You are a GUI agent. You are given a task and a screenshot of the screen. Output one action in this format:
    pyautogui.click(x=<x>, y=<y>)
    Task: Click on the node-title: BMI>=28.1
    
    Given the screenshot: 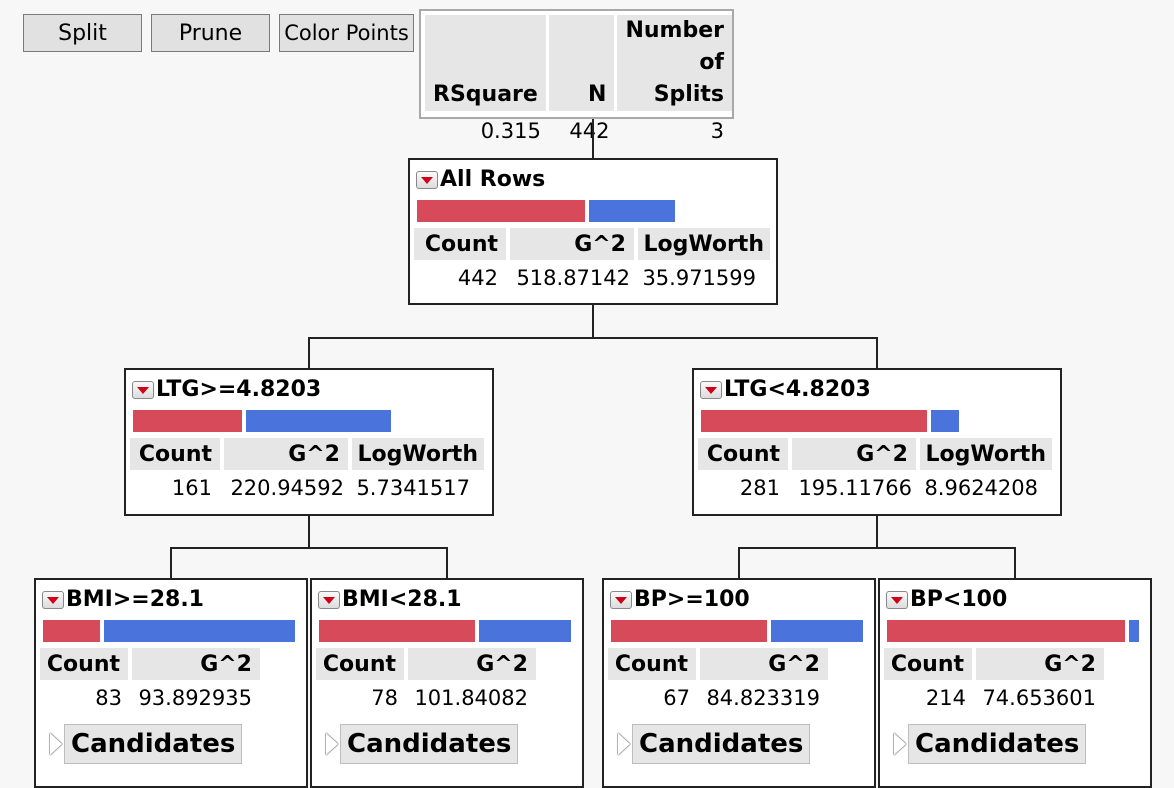 What is the action you would take?
    pyautogui.click(x=123, y=599)
    